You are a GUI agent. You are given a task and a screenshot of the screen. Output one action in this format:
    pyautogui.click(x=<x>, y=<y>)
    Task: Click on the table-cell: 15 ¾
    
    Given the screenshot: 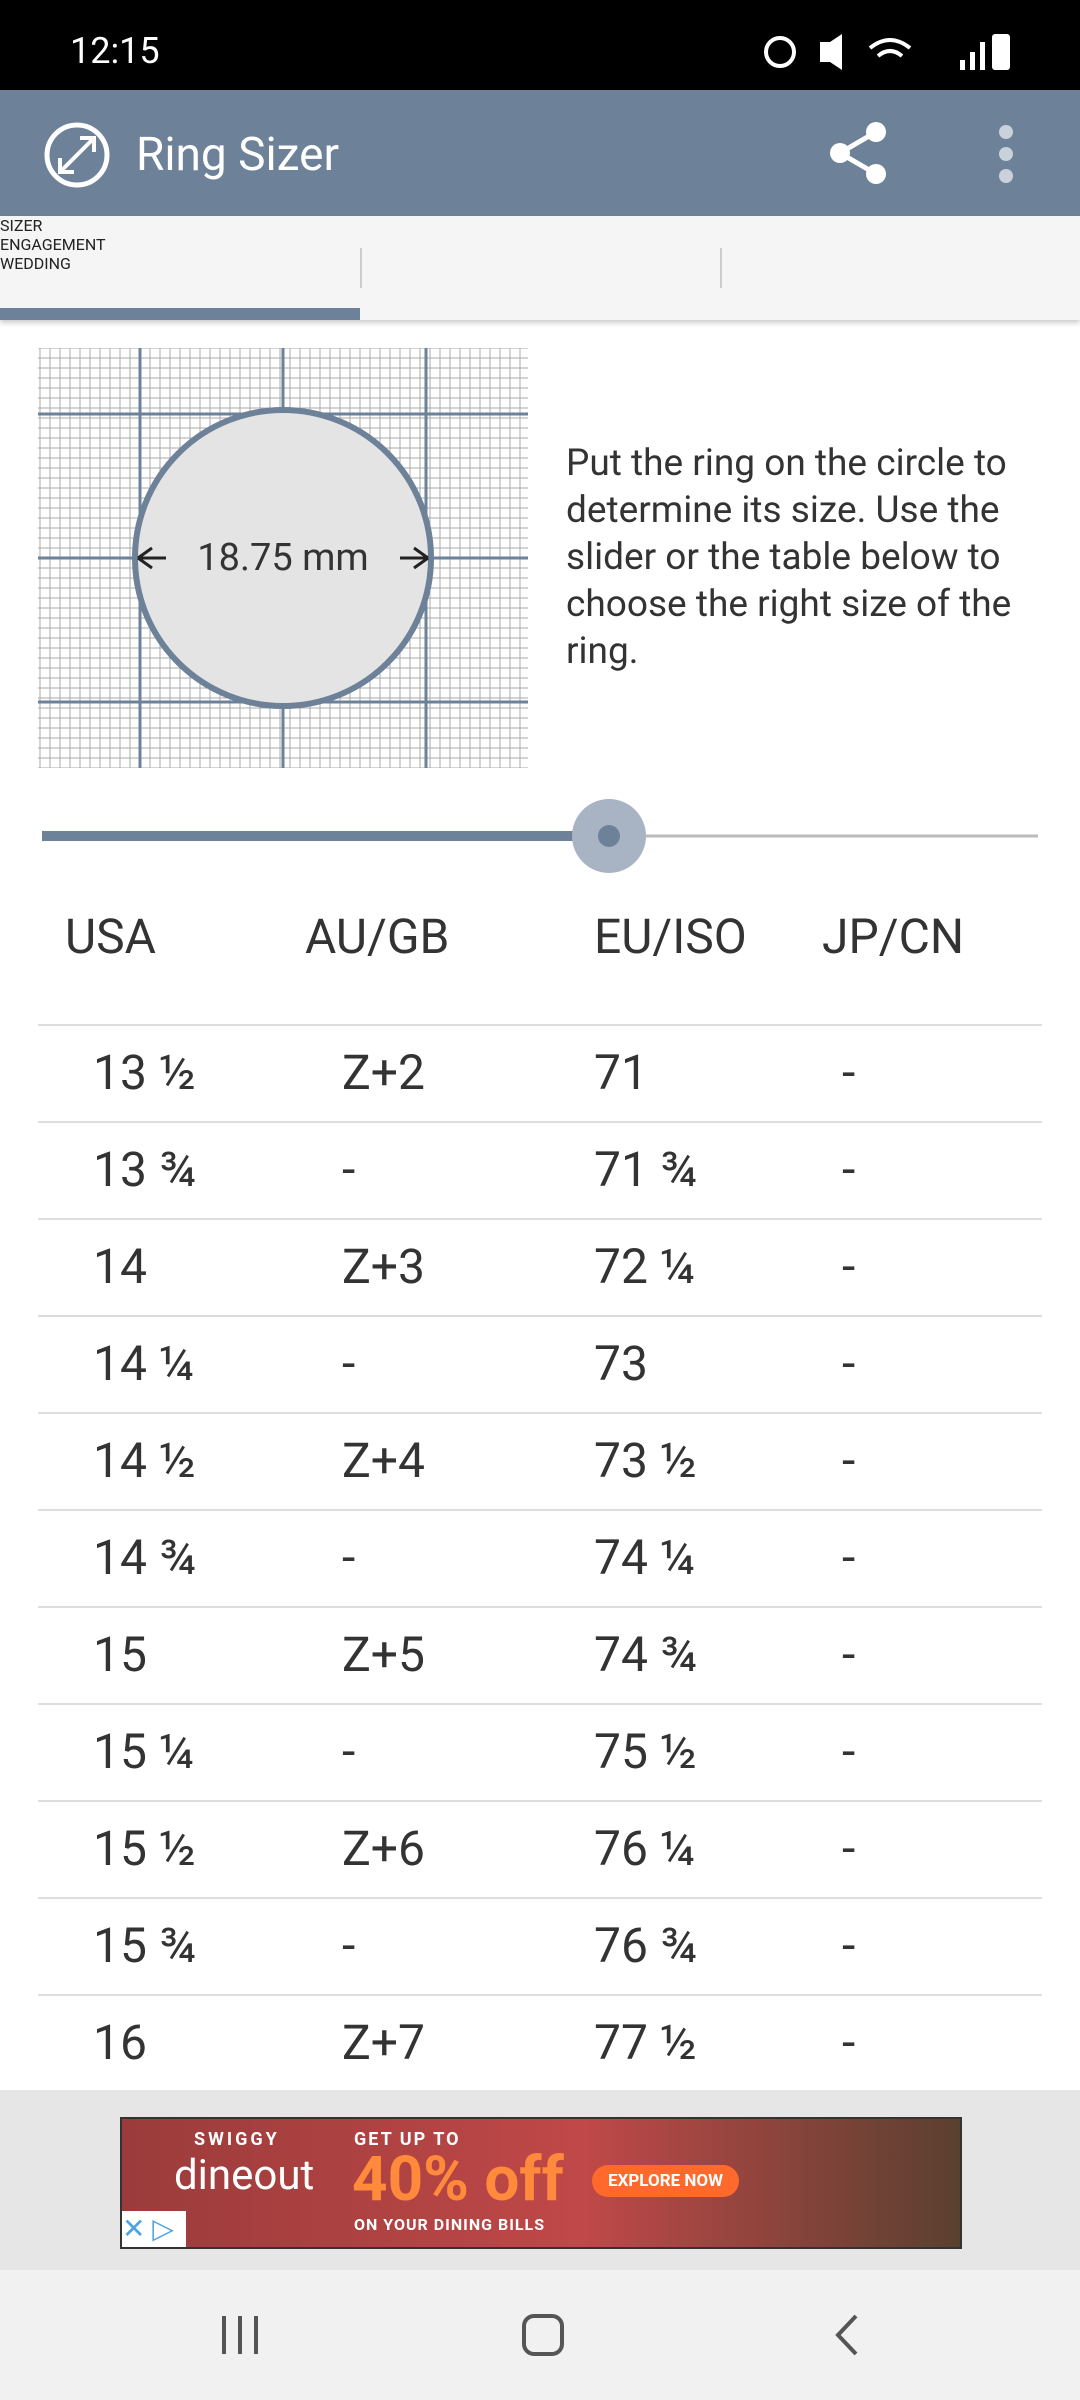 What is the action you would take?
    pyautogui.click(x=145, y=1945)
    